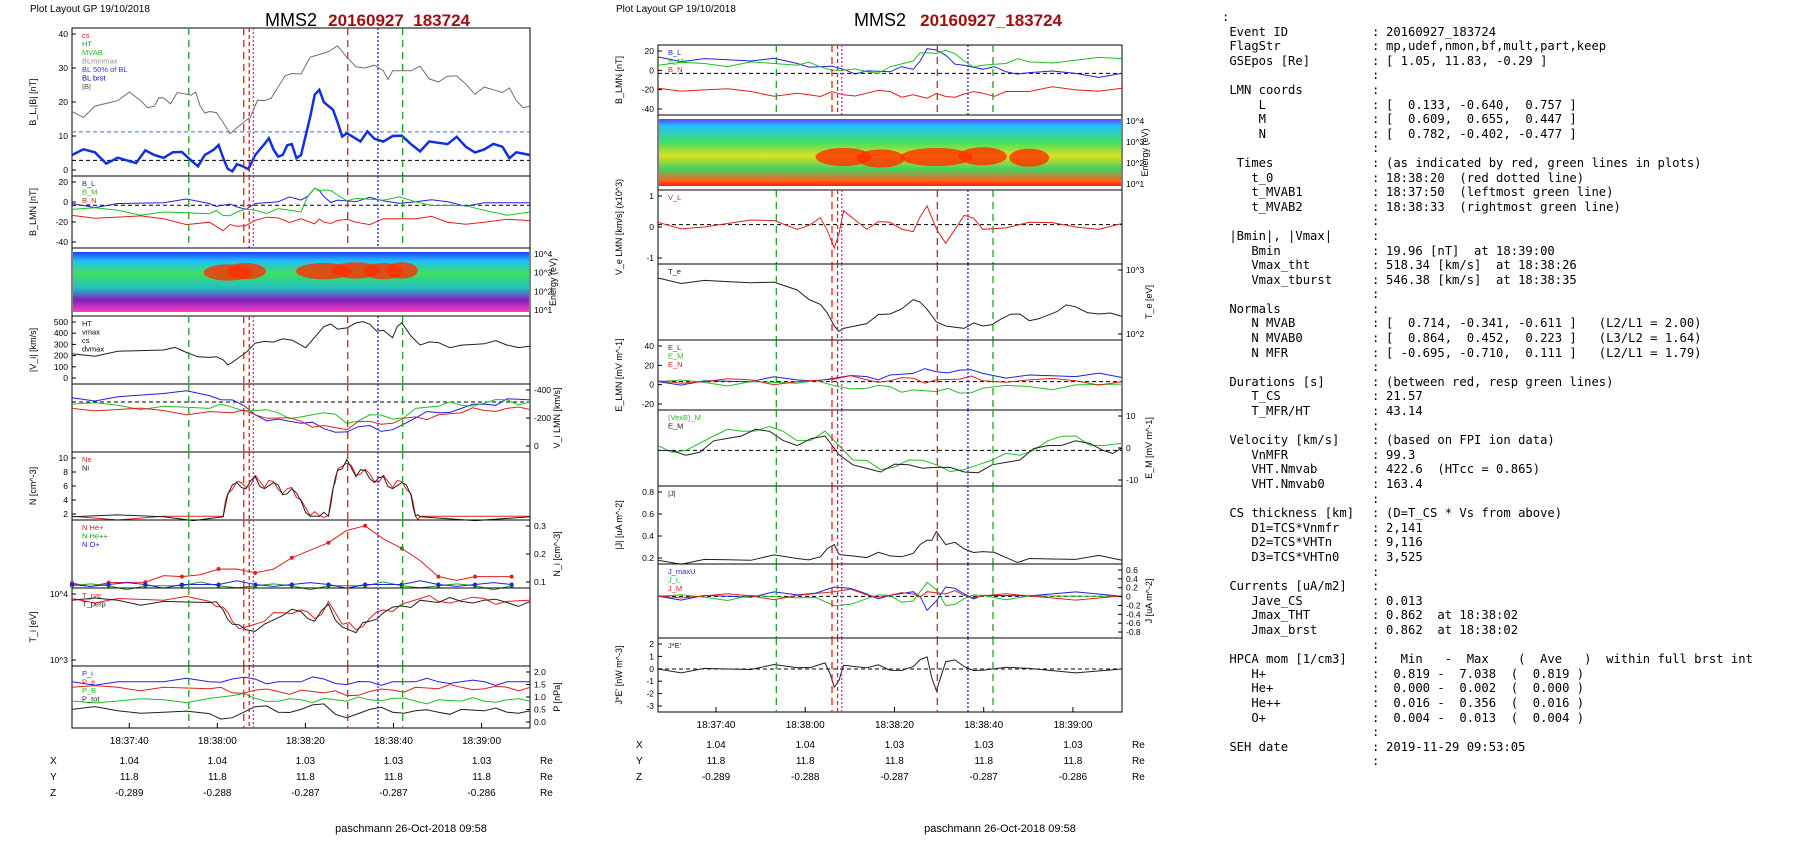 The width and height of the screenshot is (1804, 841). What do you see at coordinates (895, 745) in the screenshot?
I see `right-ephem-X-value-3: 1.03` at bounding box center [895, 745].